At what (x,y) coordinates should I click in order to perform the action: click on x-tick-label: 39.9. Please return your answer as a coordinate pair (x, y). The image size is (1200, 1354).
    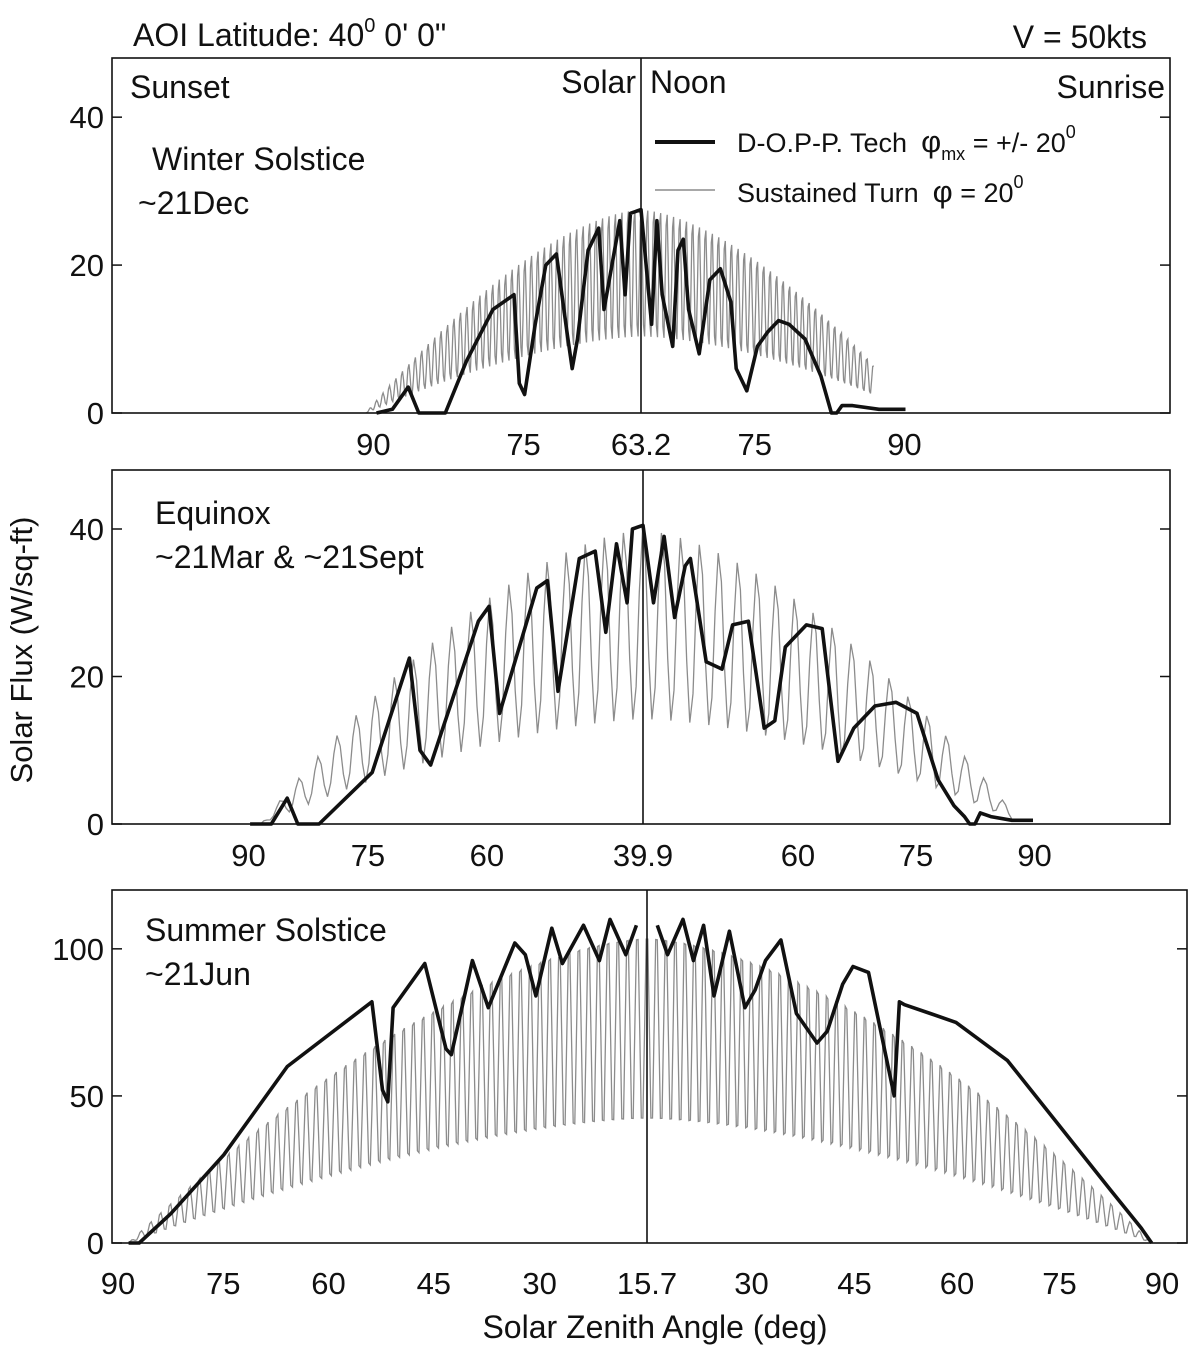
    Looking at the image, I should click on (643, 855).